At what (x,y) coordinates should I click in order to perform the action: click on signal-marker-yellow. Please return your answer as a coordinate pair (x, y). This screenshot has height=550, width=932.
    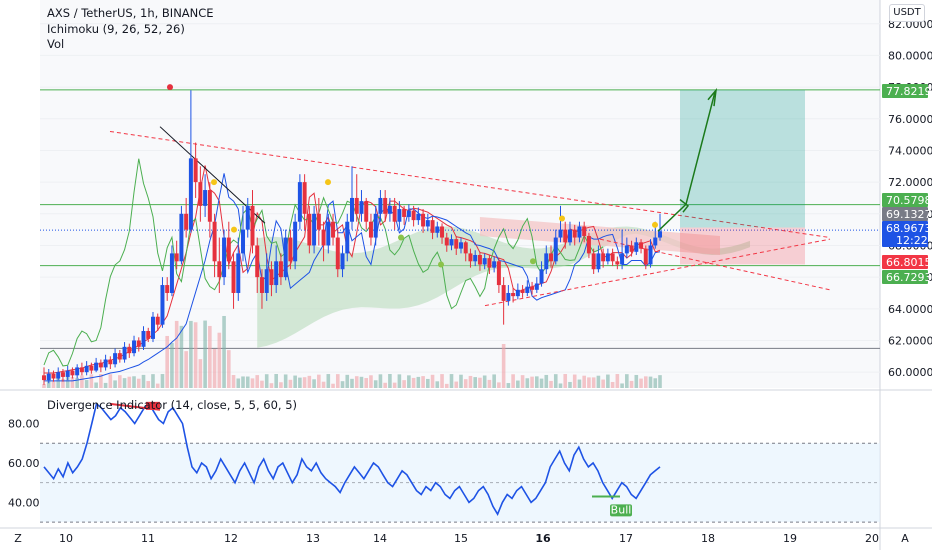
    Looking at the image, I should click on (234, 229).